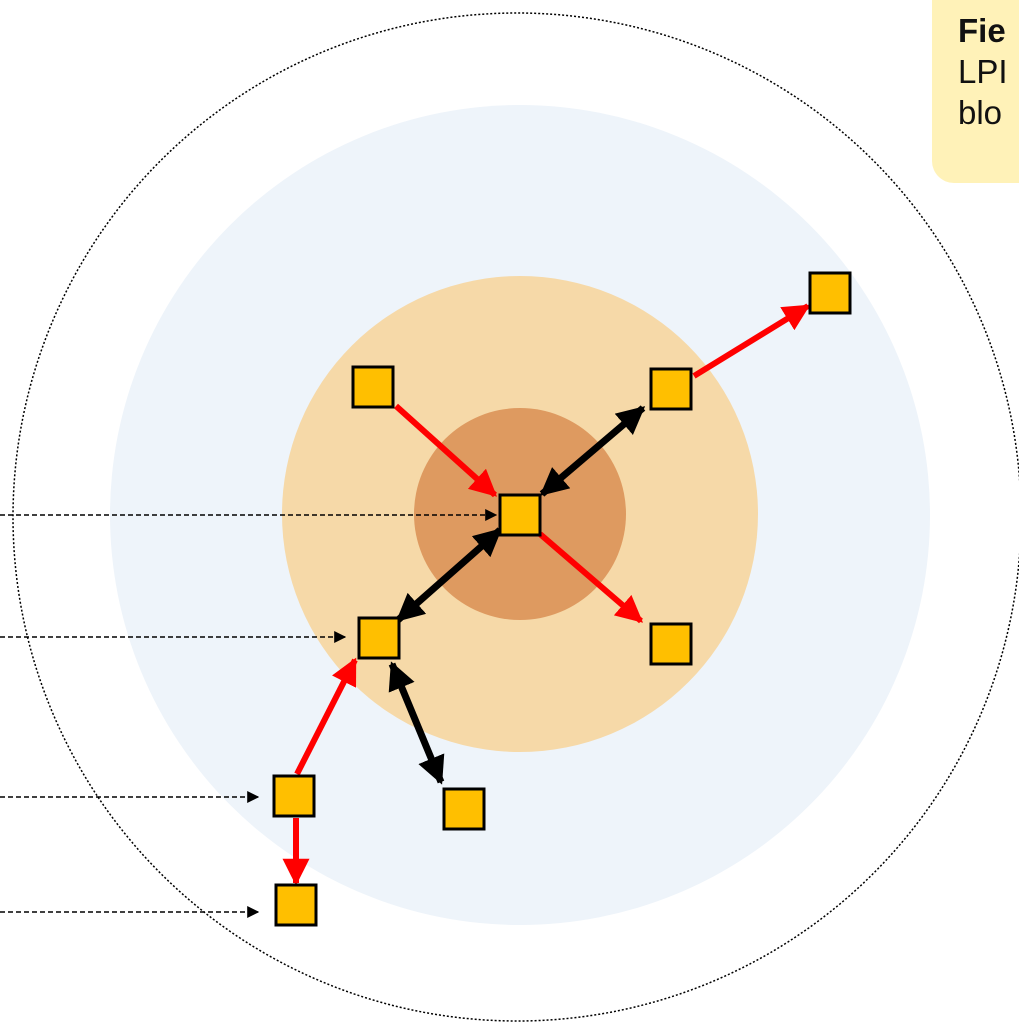 Image resolution: width=1019 pixels, height=1027 pixels. Describe the element at coordinates (294, 796) in the screenshot. I see `node-bottom-left` at that location.